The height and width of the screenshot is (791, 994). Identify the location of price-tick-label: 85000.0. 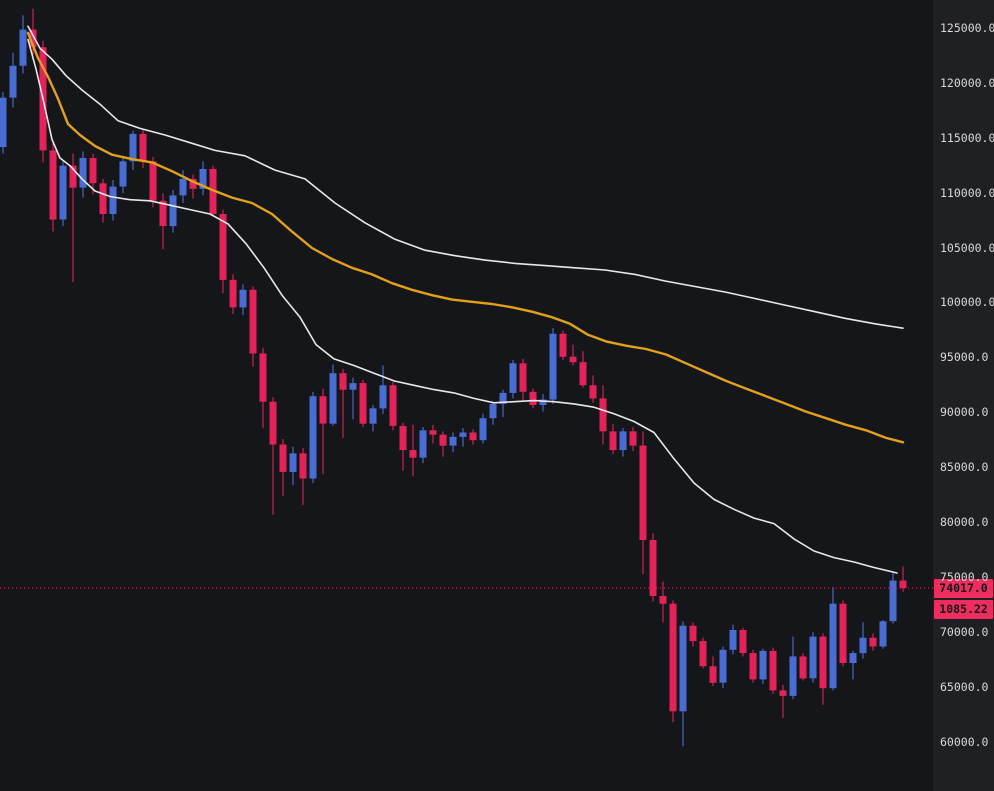
(964, 467).